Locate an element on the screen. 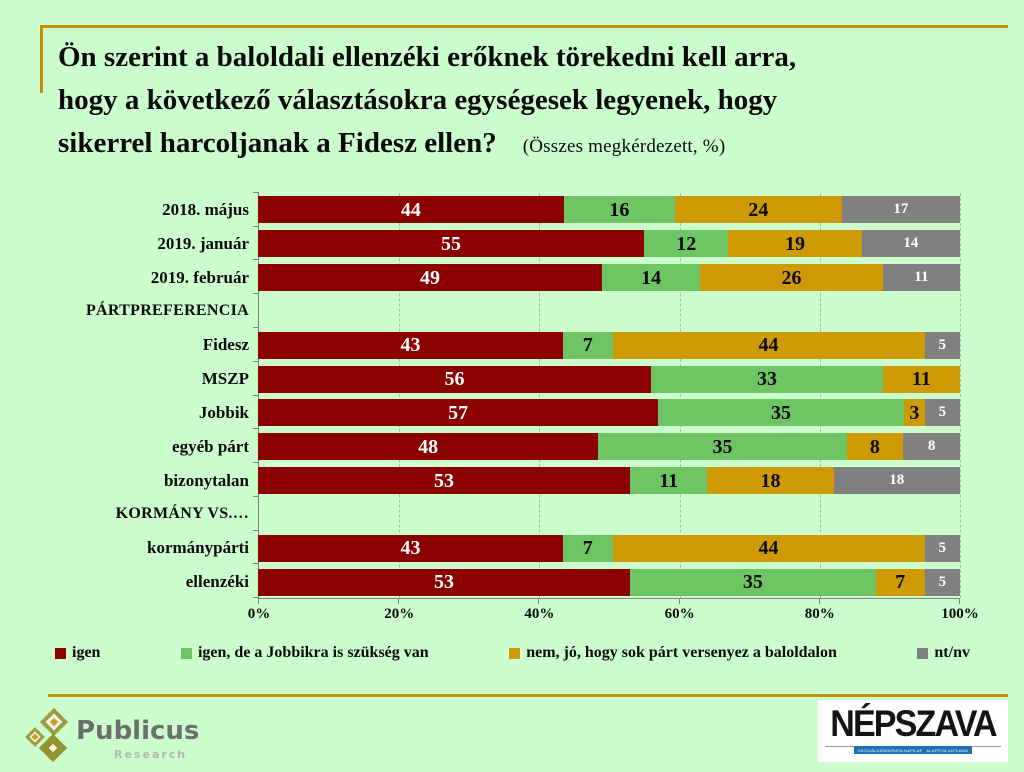 The width and height of the screenshot is (1024, 772). category-label: egyéb párt is located at coordinates (210, 446).